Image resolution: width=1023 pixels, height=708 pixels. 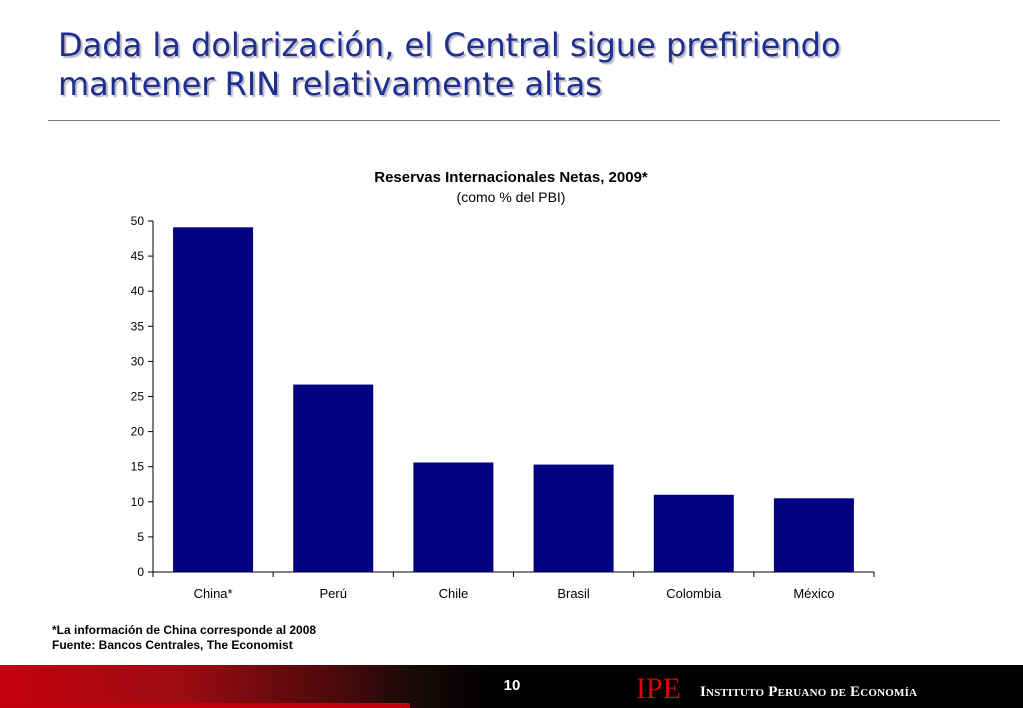 I want to click on x-tick-label: México, so click(x=813, y=593).